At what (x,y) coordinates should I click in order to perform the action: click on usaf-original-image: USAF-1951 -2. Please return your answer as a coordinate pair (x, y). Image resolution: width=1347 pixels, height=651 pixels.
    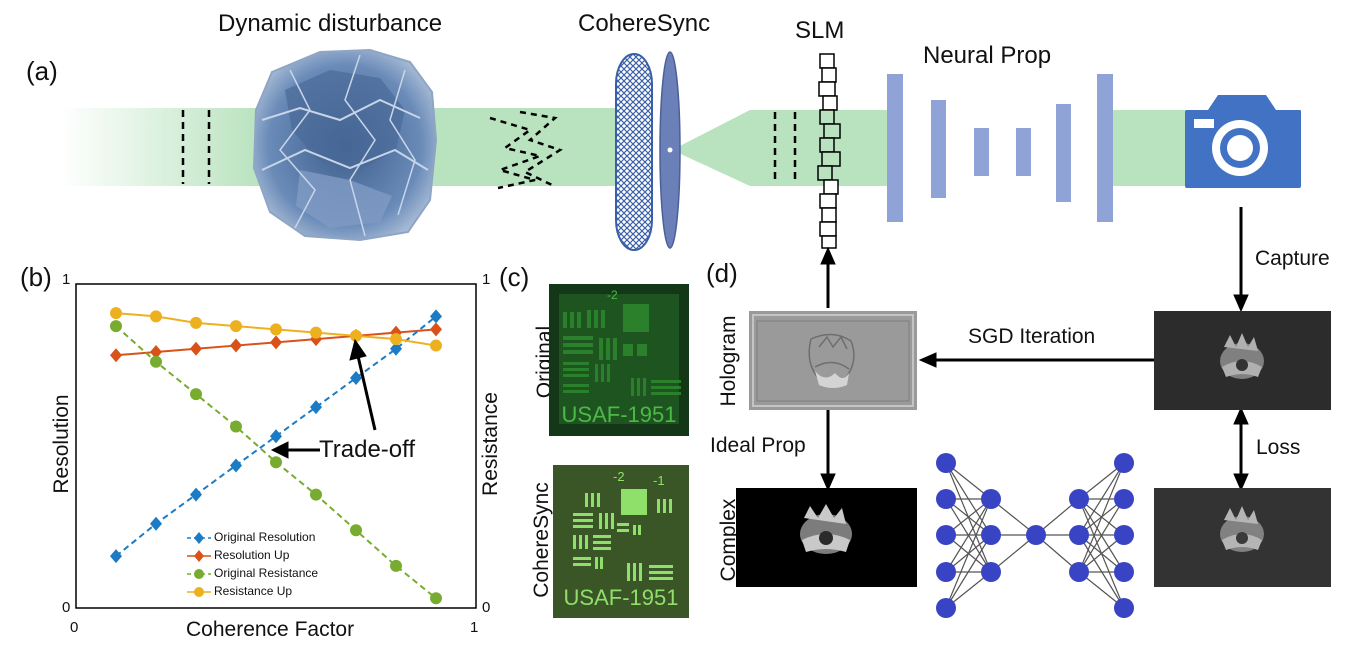
    Looking at the image, I should click on (619, 360).